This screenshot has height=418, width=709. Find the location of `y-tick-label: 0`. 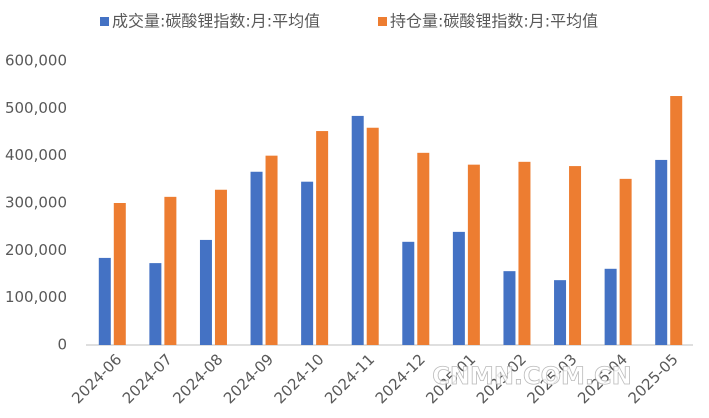

y-tick-label: 0 is located at coordinates (62, 345).